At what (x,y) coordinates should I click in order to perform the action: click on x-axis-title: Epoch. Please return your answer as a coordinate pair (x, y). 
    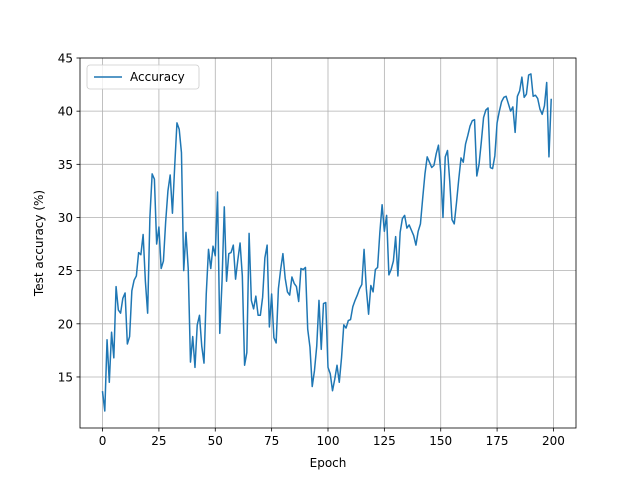
    Looking at the image, I should click on (328, 463).